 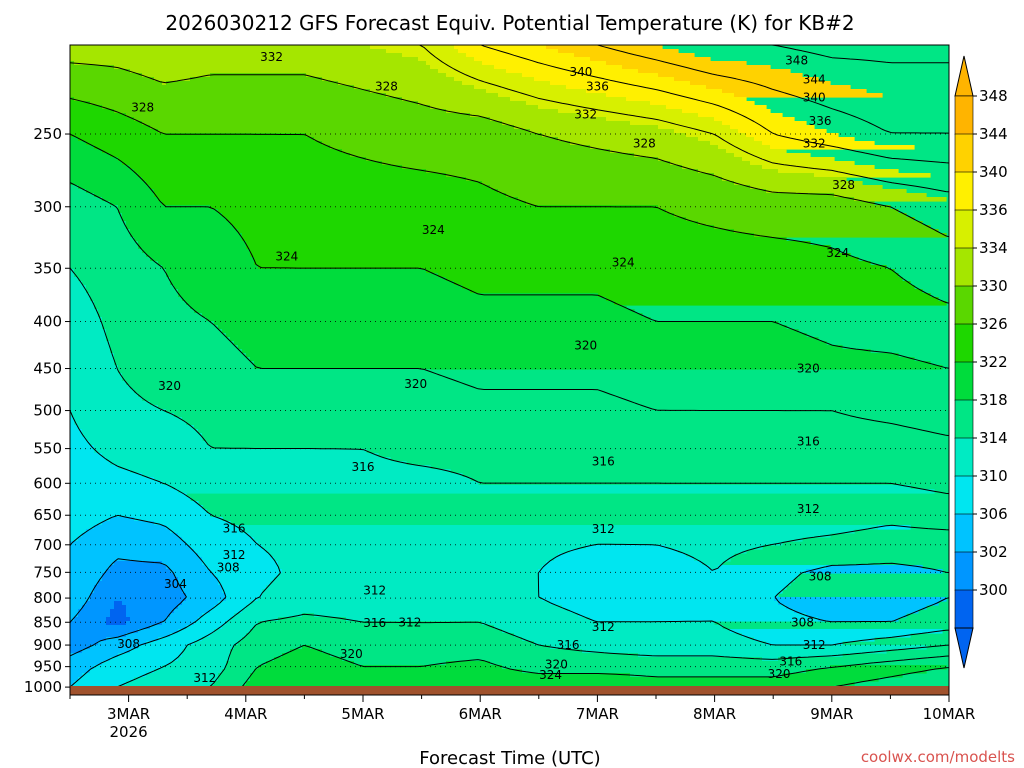 What do you see at coordinates (993, 362) in the screenshot?
I see `colorbar-label: 322` at bounding box center [993, 362].